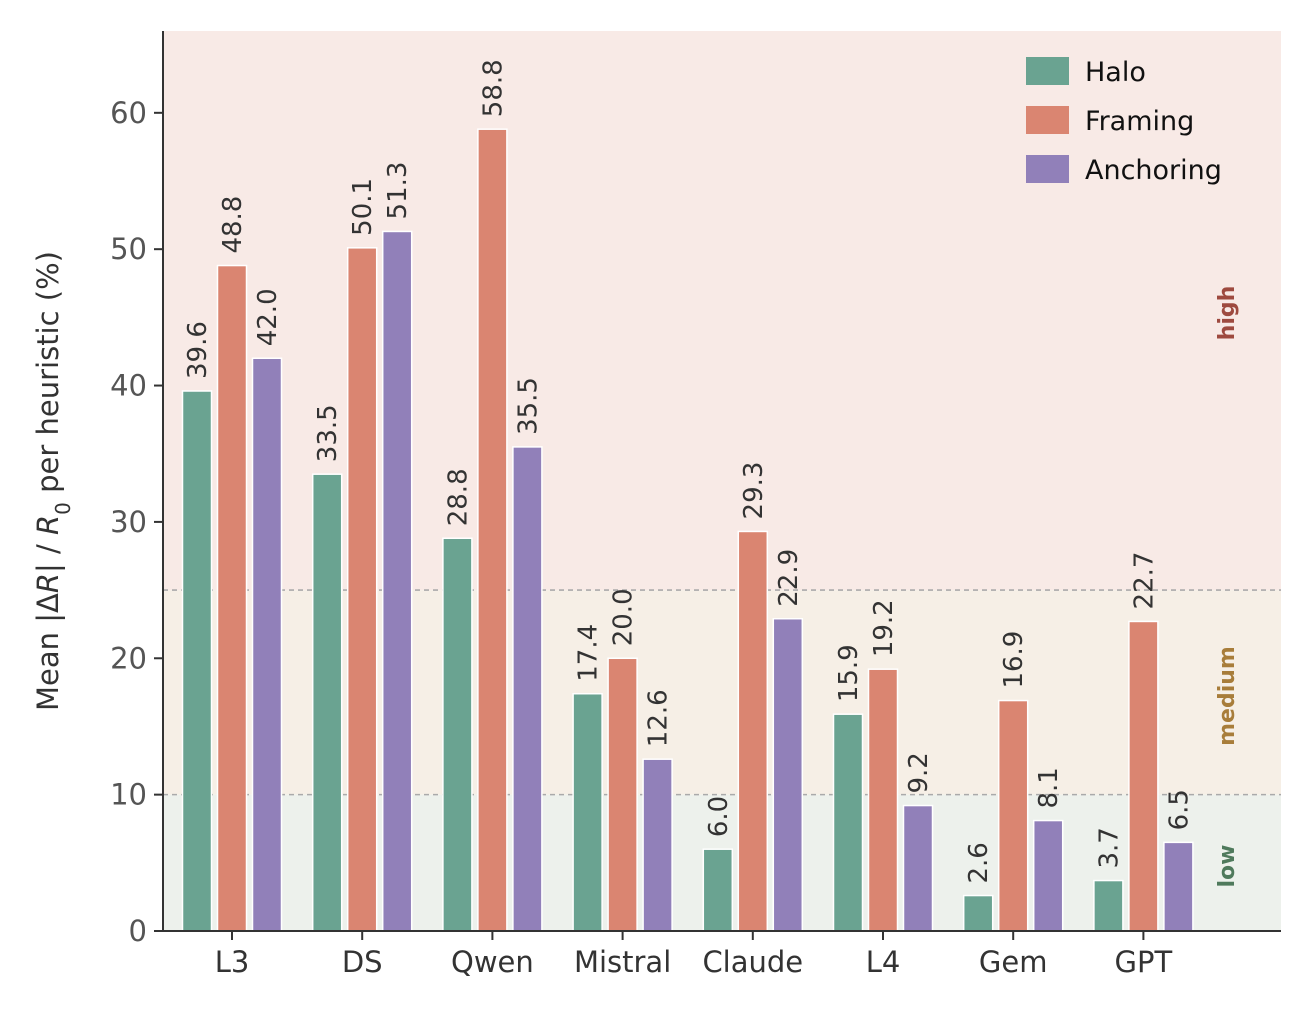 The width and height of the screenshot is (1310, 1010). Describe the element at coordinates (1144, 581) in the screenshot. I see `value-label: 22.7` at that location.